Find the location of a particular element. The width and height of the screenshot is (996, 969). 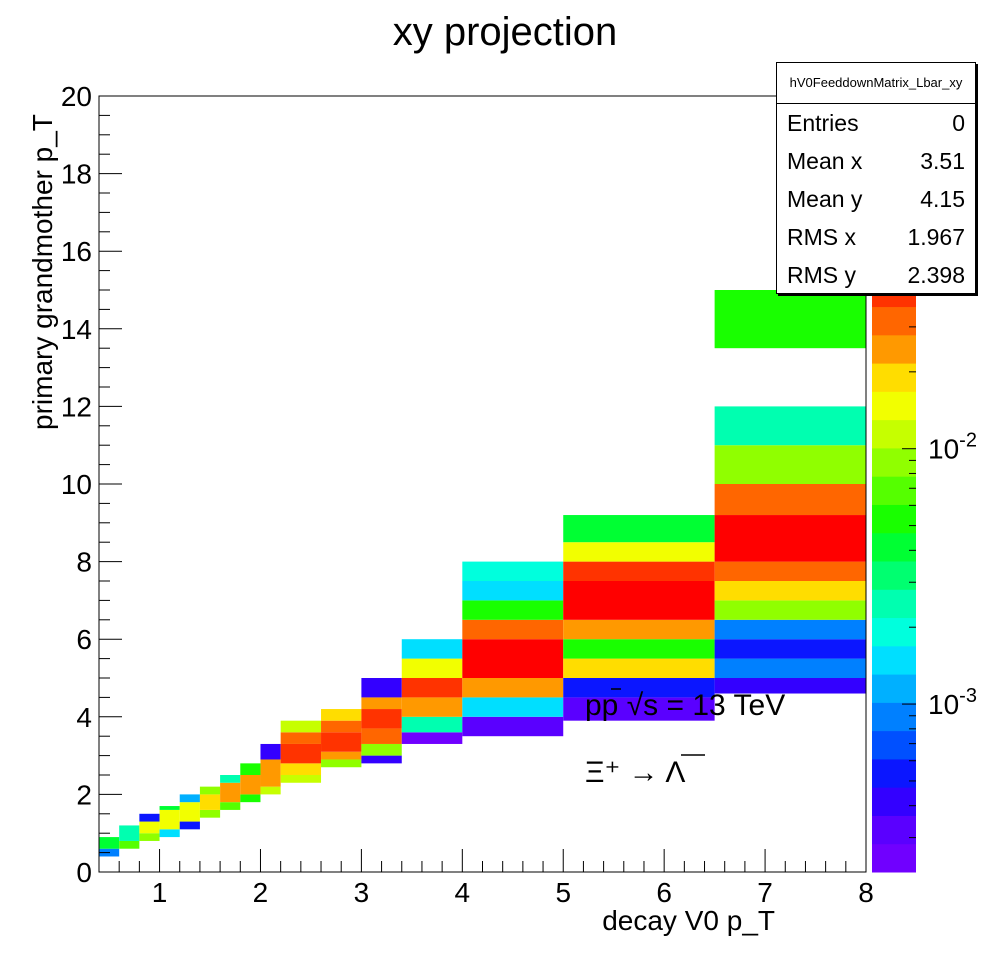

x-tick-label: 2 is located at coordinates (261, 892).